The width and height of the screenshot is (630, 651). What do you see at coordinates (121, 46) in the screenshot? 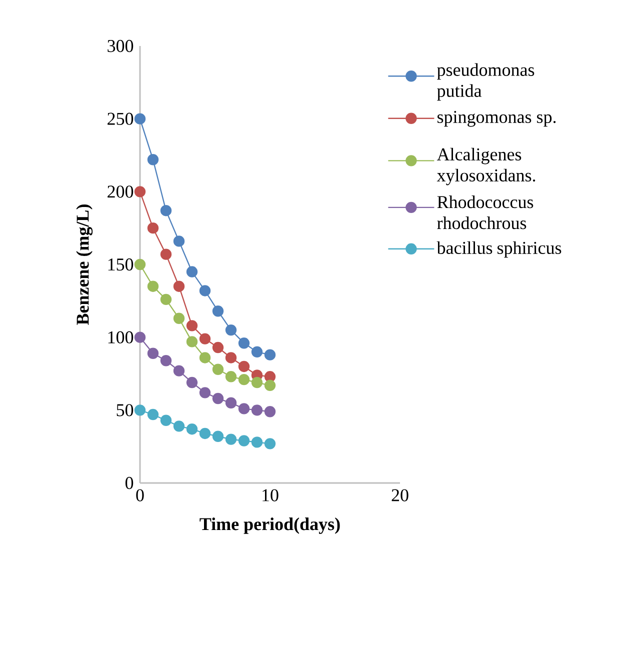
I see `y-tick-label: 300` at bounding box center [121, 46].